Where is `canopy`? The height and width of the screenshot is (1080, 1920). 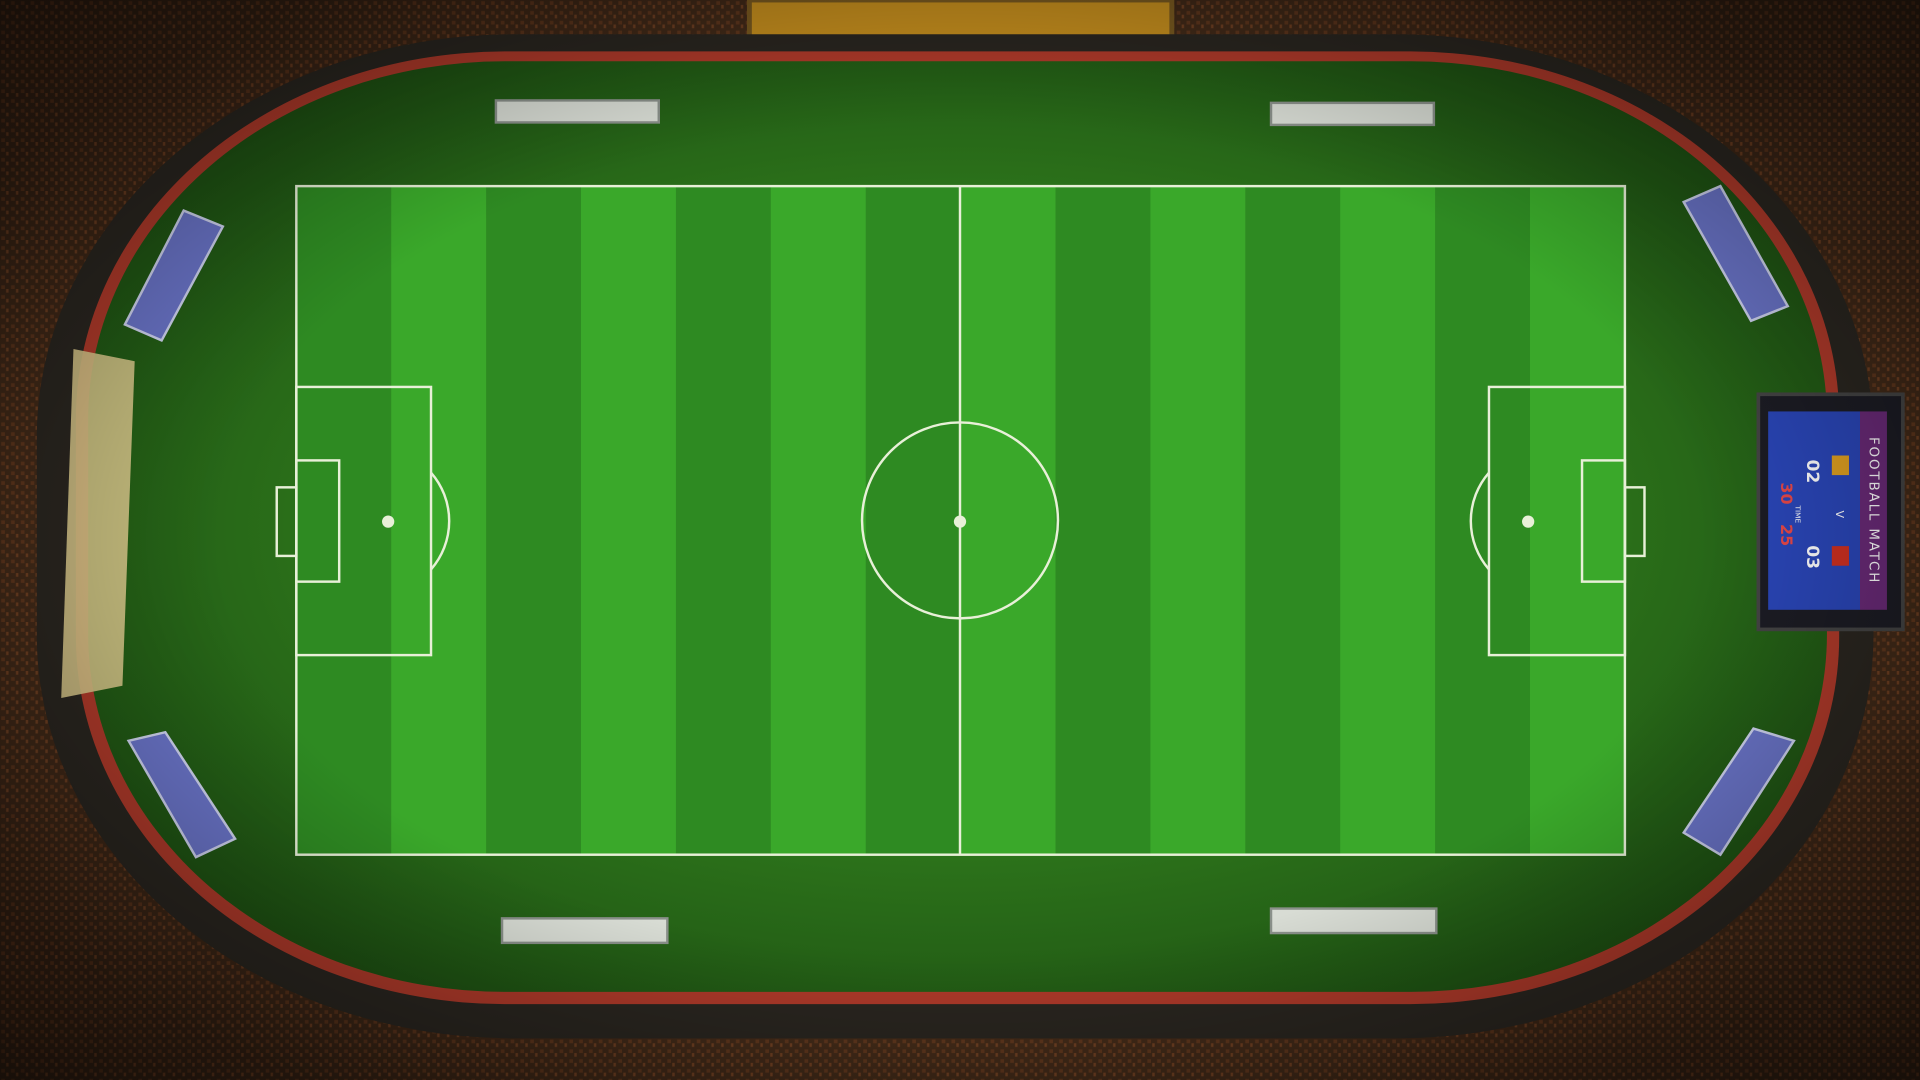
canopy is located at coordinates (98, 523).